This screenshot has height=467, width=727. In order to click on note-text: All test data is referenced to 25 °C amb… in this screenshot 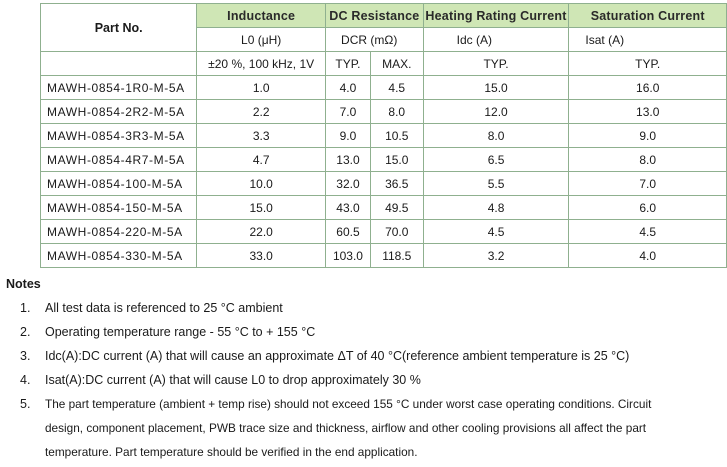, I will do `click(164, 308)`.